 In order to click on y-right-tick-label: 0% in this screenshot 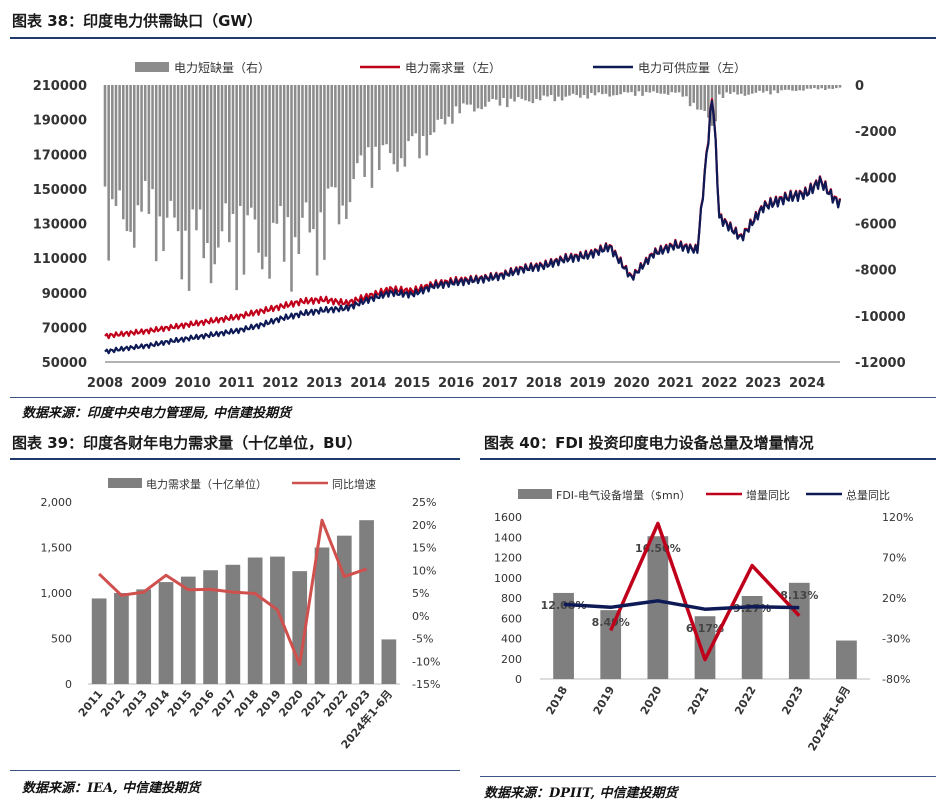, I will do `click(420, 616)`.